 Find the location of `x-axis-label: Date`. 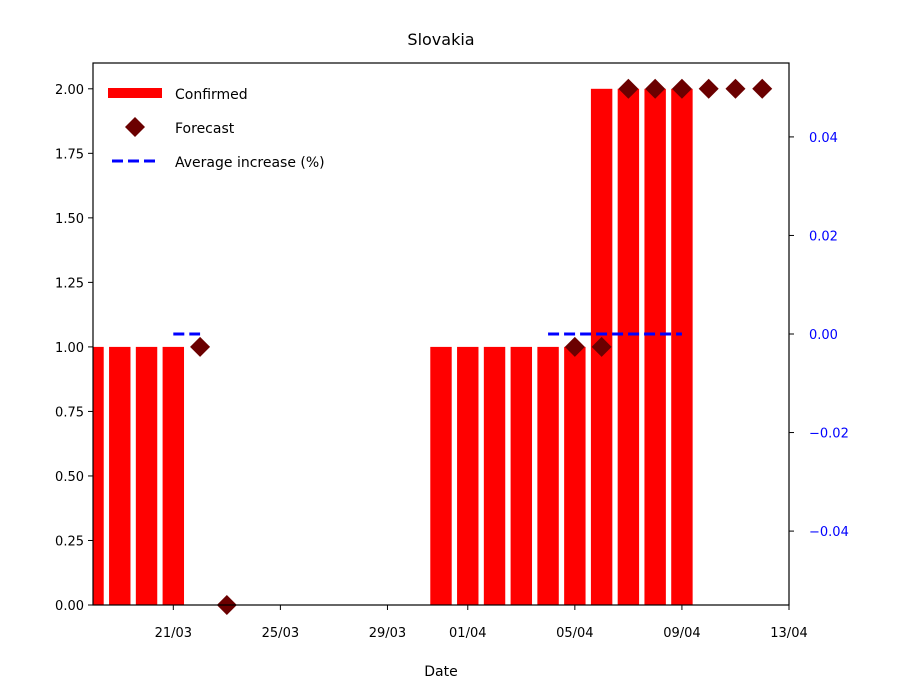

x-axis-label: Date is located at coordinates (440, 672).